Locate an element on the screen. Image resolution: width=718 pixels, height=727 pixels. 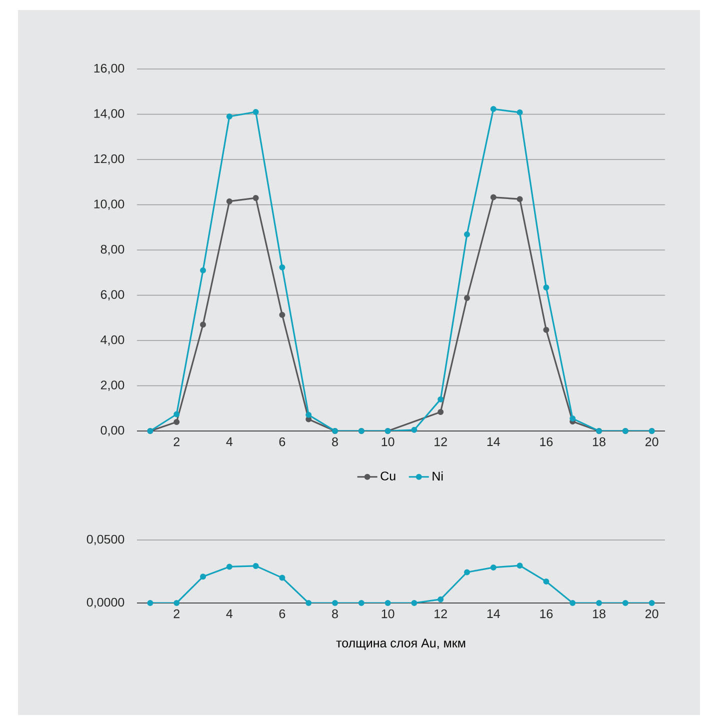
y-tick-label: 8,00 is located at coordinates (112, 250).